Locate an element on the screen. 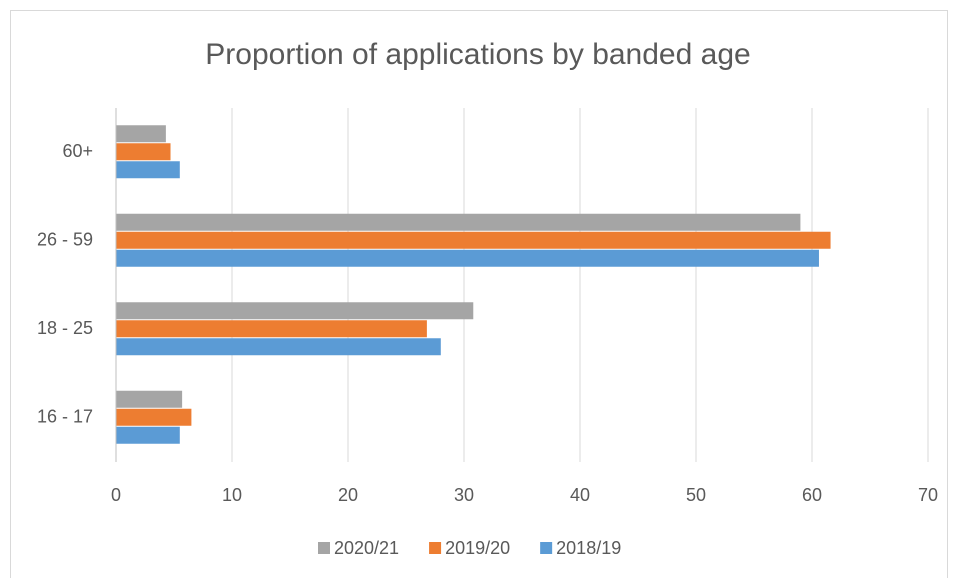  y-tick-label: 18 - 25 is located at coordinates (65, 328).